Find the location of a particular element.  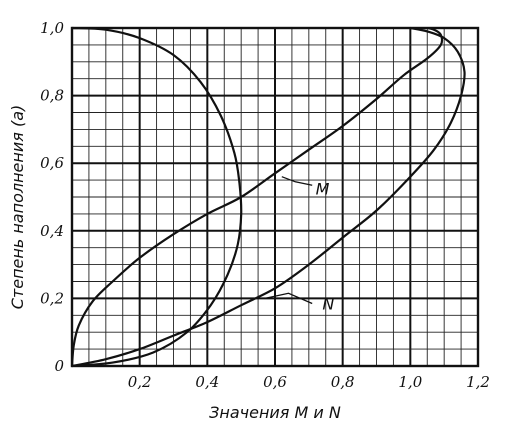

x-tick-label: 1,0 is located at coordinates (410, 382).